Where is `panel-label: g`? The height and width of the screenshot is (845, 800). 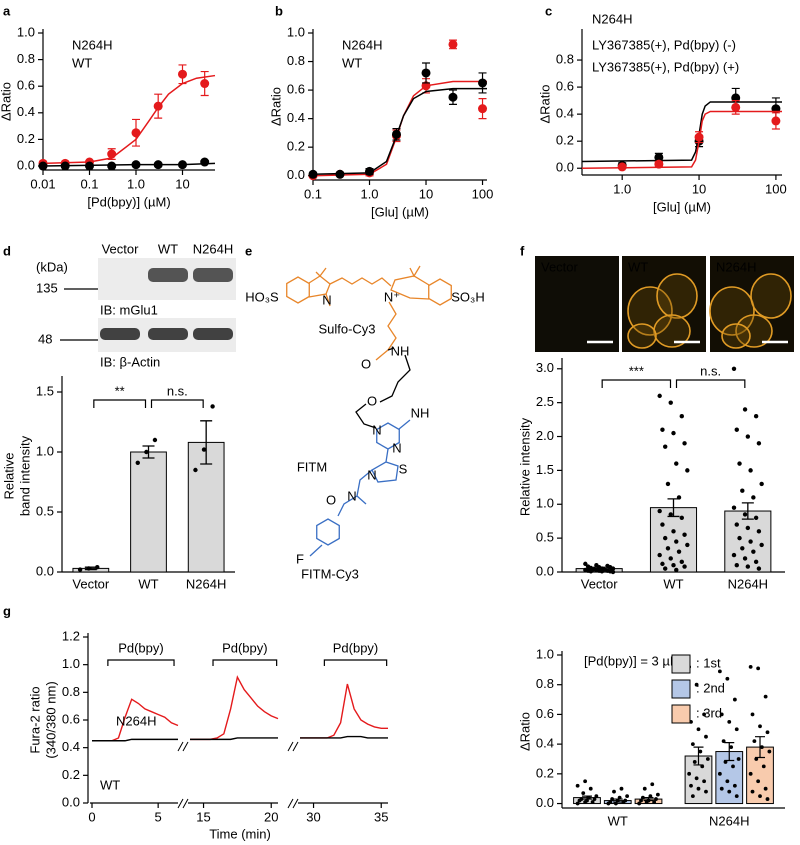
panel-label: g is located at coordinates (7, 610).